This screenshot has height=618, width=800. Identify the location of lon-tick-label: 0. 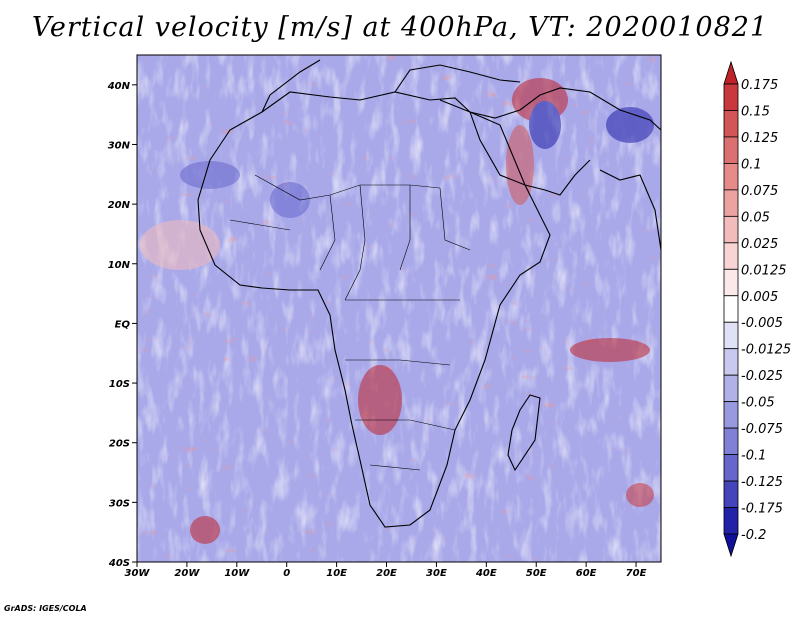
(286, 573).